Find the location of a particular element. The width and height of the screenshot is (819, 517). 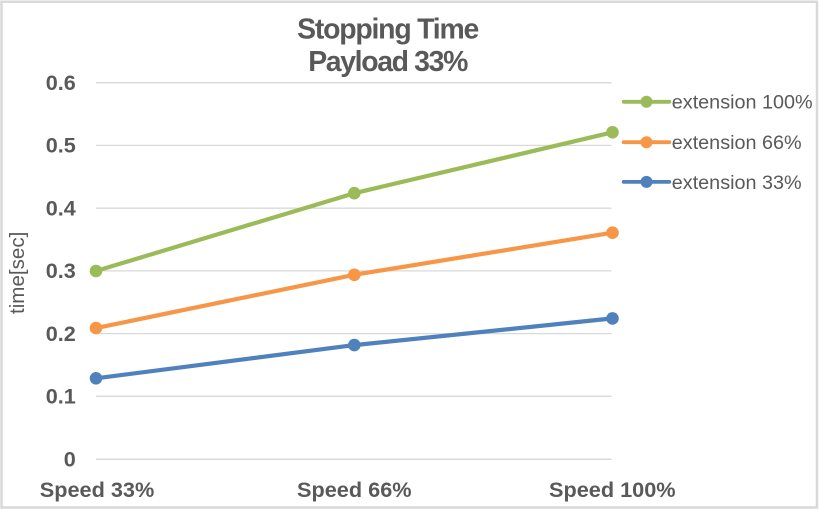

svg-text: 0.4 is located at coordinates (61, 207).